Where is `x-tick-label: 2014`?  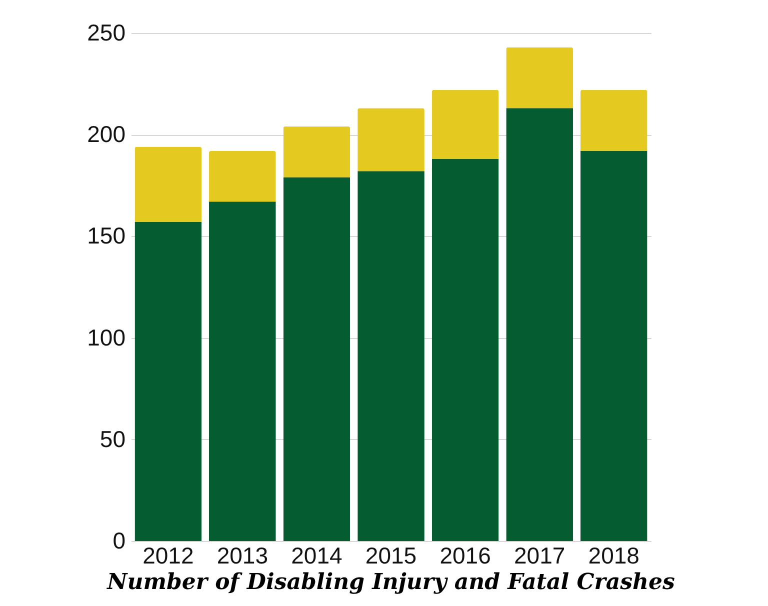 x-tick-label: 2014 is located at coordinates (317, 555).